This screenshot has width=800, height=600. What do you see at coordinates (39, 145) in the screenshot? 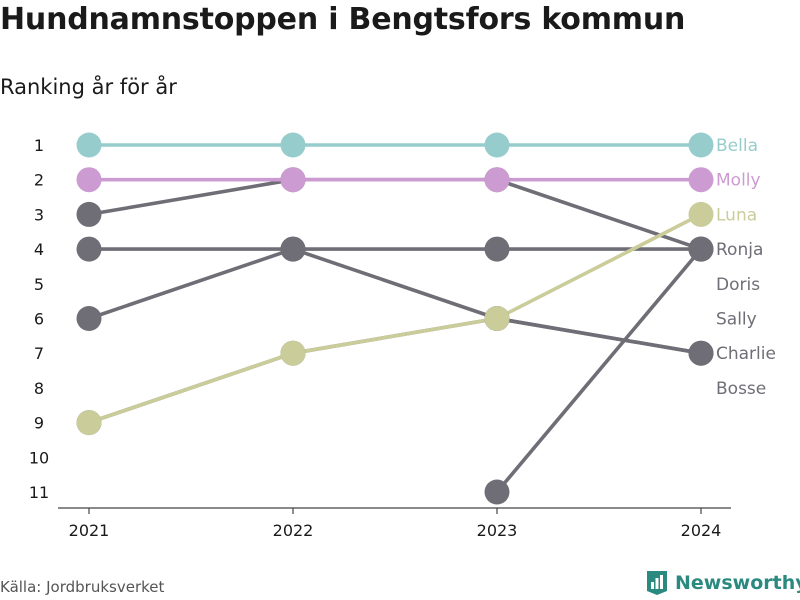
I see `y-tick-label: 1` at bounding box center [39, 145].